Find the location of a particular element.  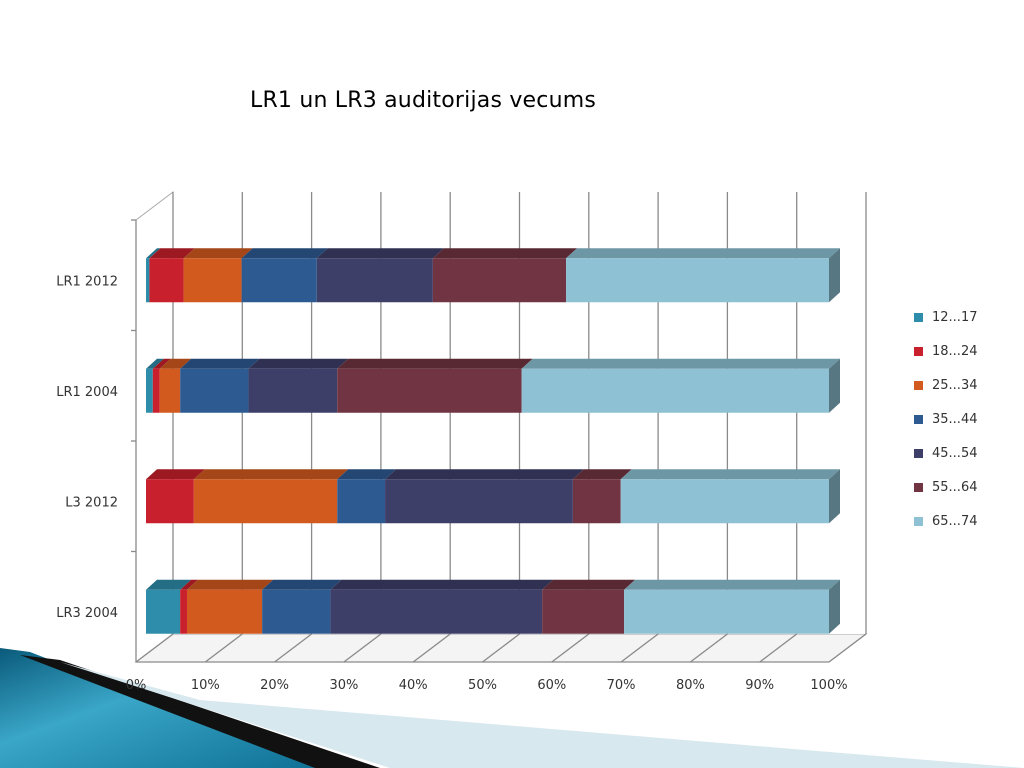

x-tick-label: 40% is located at coordinates (413, 685).